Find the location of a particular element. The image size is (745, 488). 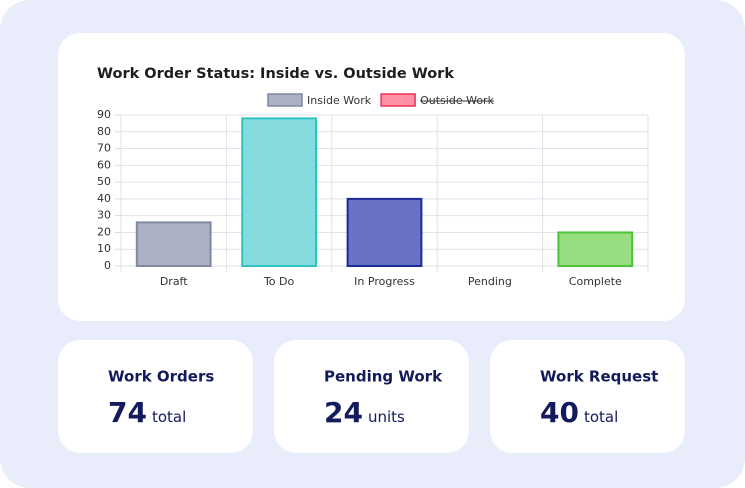

stat-number: 40 is located at coordinates (559, 412).